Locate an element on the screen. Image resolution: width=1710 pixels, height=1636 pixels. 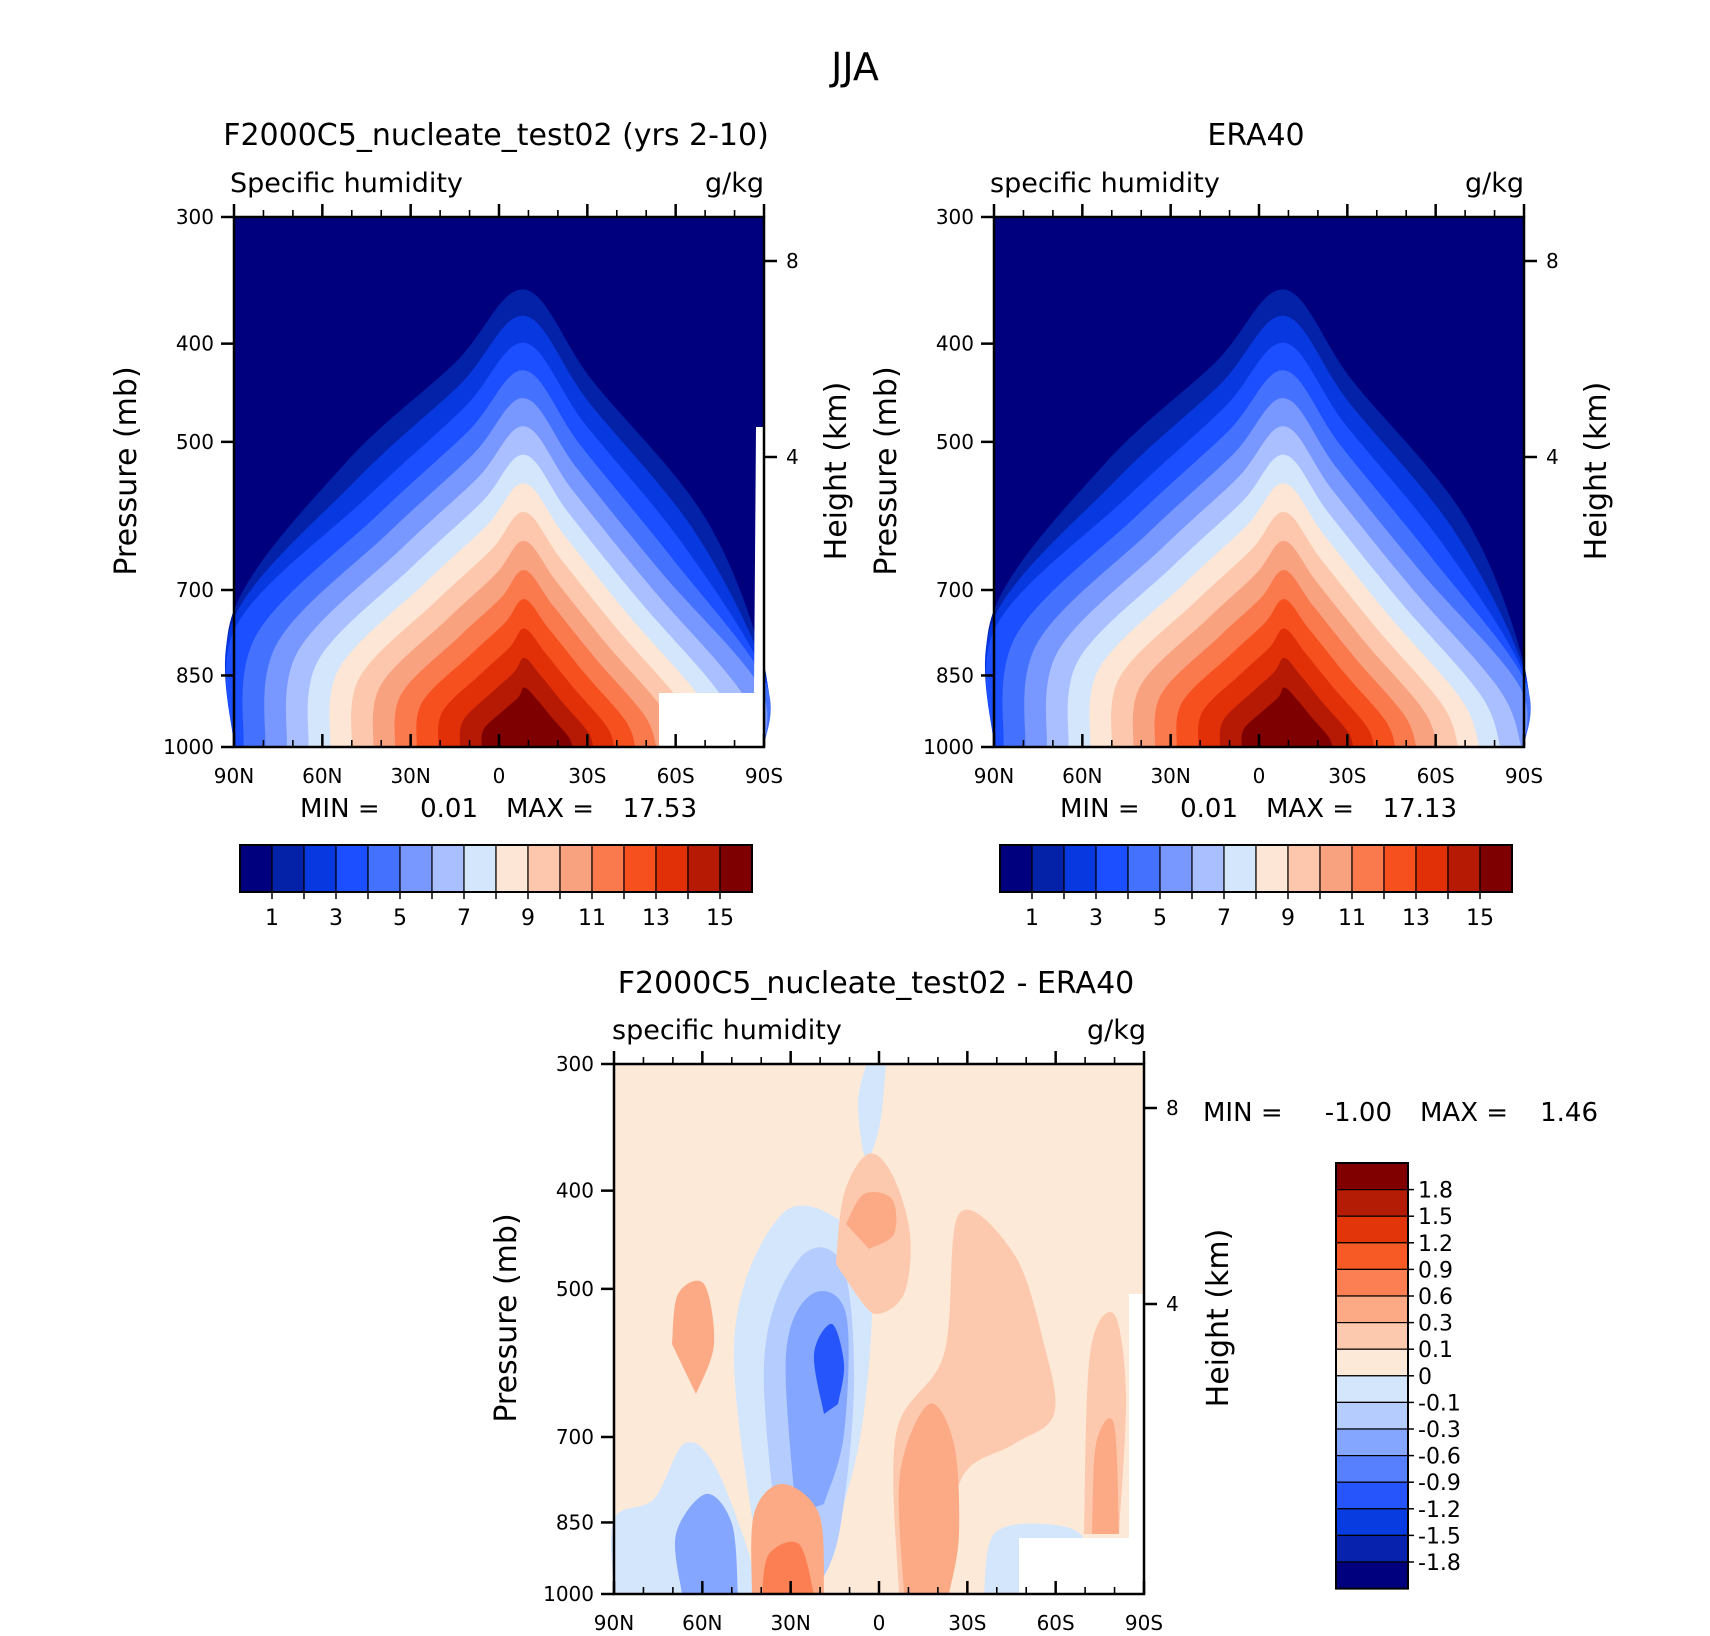
panel-model-title: F2000C5_nucleate_test02 (yrs 2-10) is located at coordinates (496, 135).